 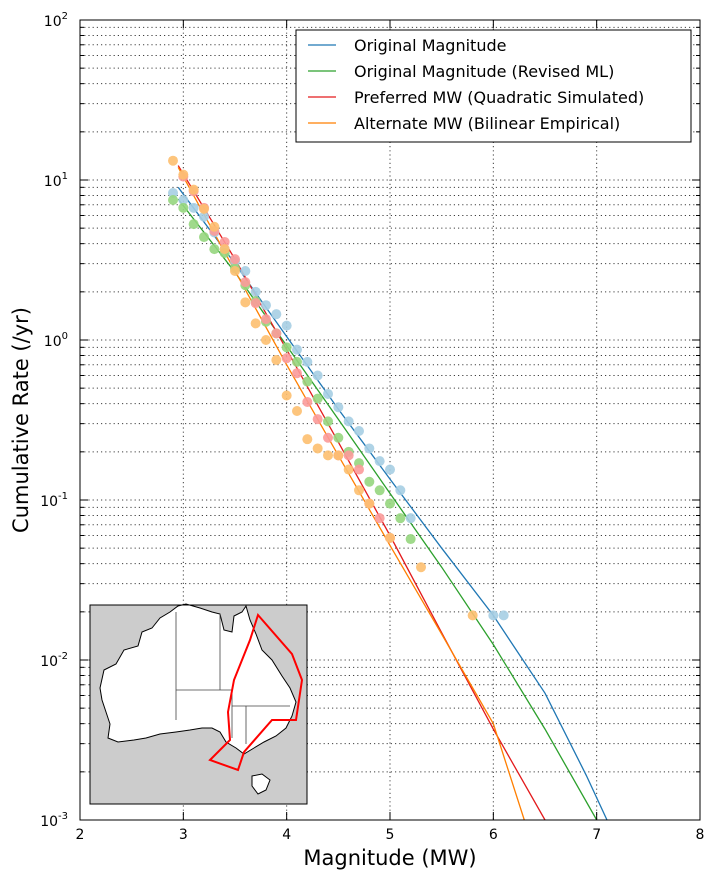 I want to click on x-tick-label: 3, so click(x=183, y=835).